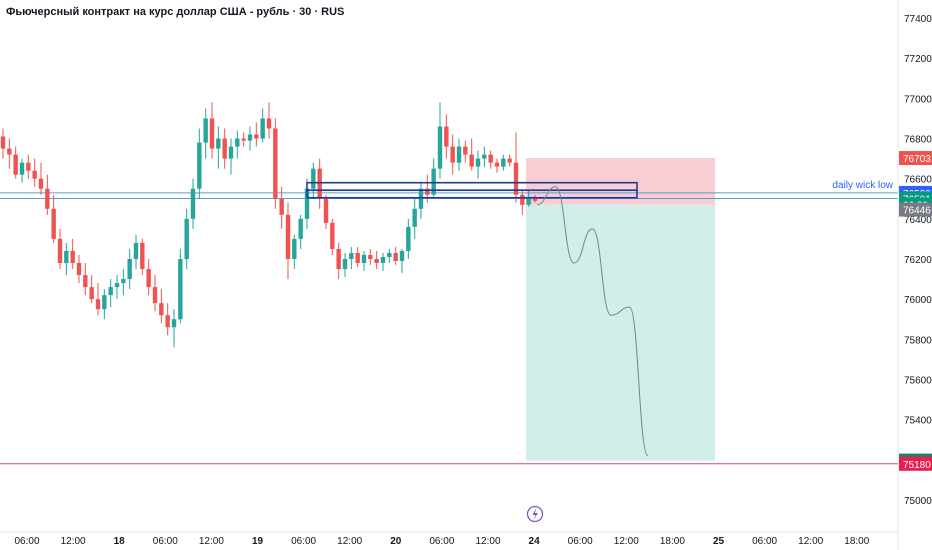 The height and width of the screenshot is (550, 932). Describe the element at coordinates (396, 541) in the screenshot. I see `x-tick-label: 20` at that location.